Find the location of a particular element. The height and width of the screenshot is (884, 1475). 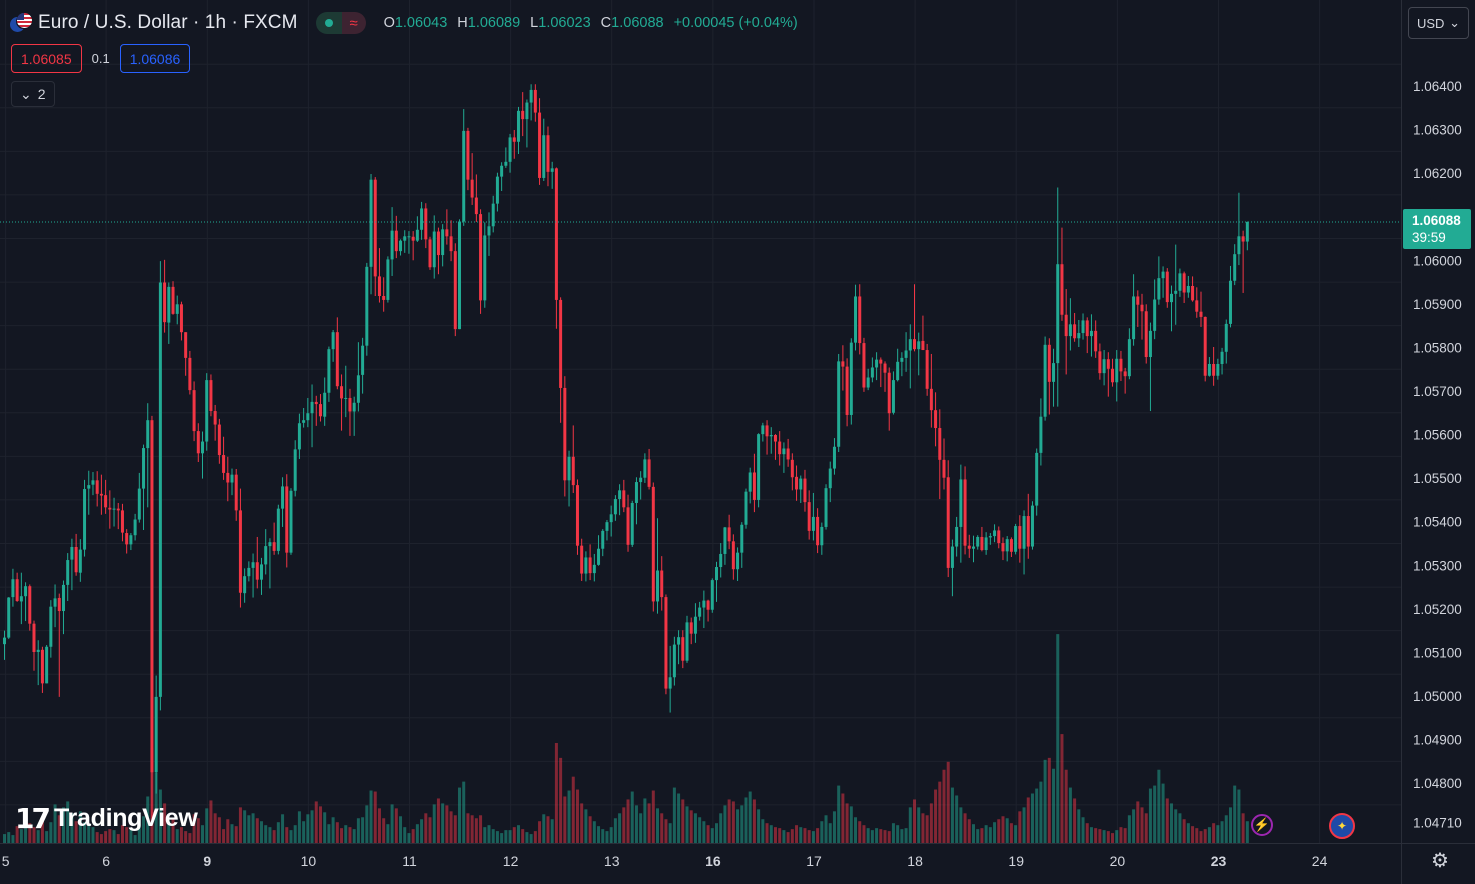

last-price-value: 1.06088 is located at coordinates (1436, 220).